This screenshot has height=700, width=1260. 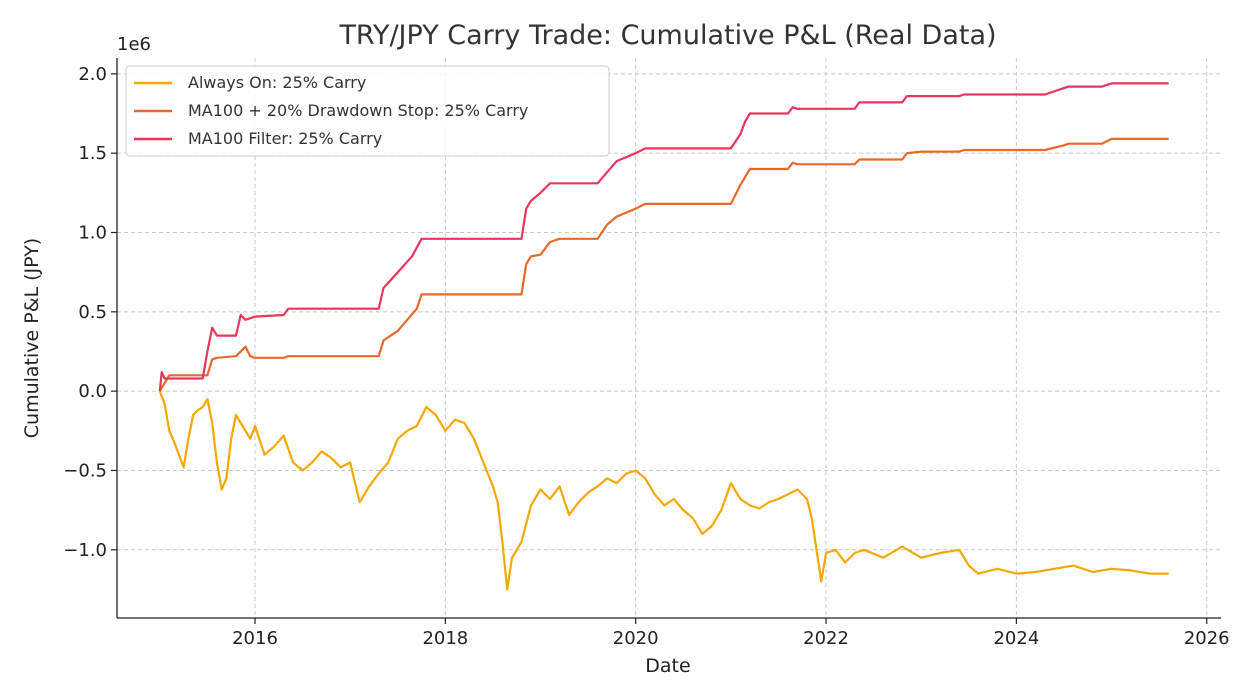 What do you see at coordinates (92, 312) in the screenshot?
I see `y-tick-label: 0.5` at bounding box center [92, 312].